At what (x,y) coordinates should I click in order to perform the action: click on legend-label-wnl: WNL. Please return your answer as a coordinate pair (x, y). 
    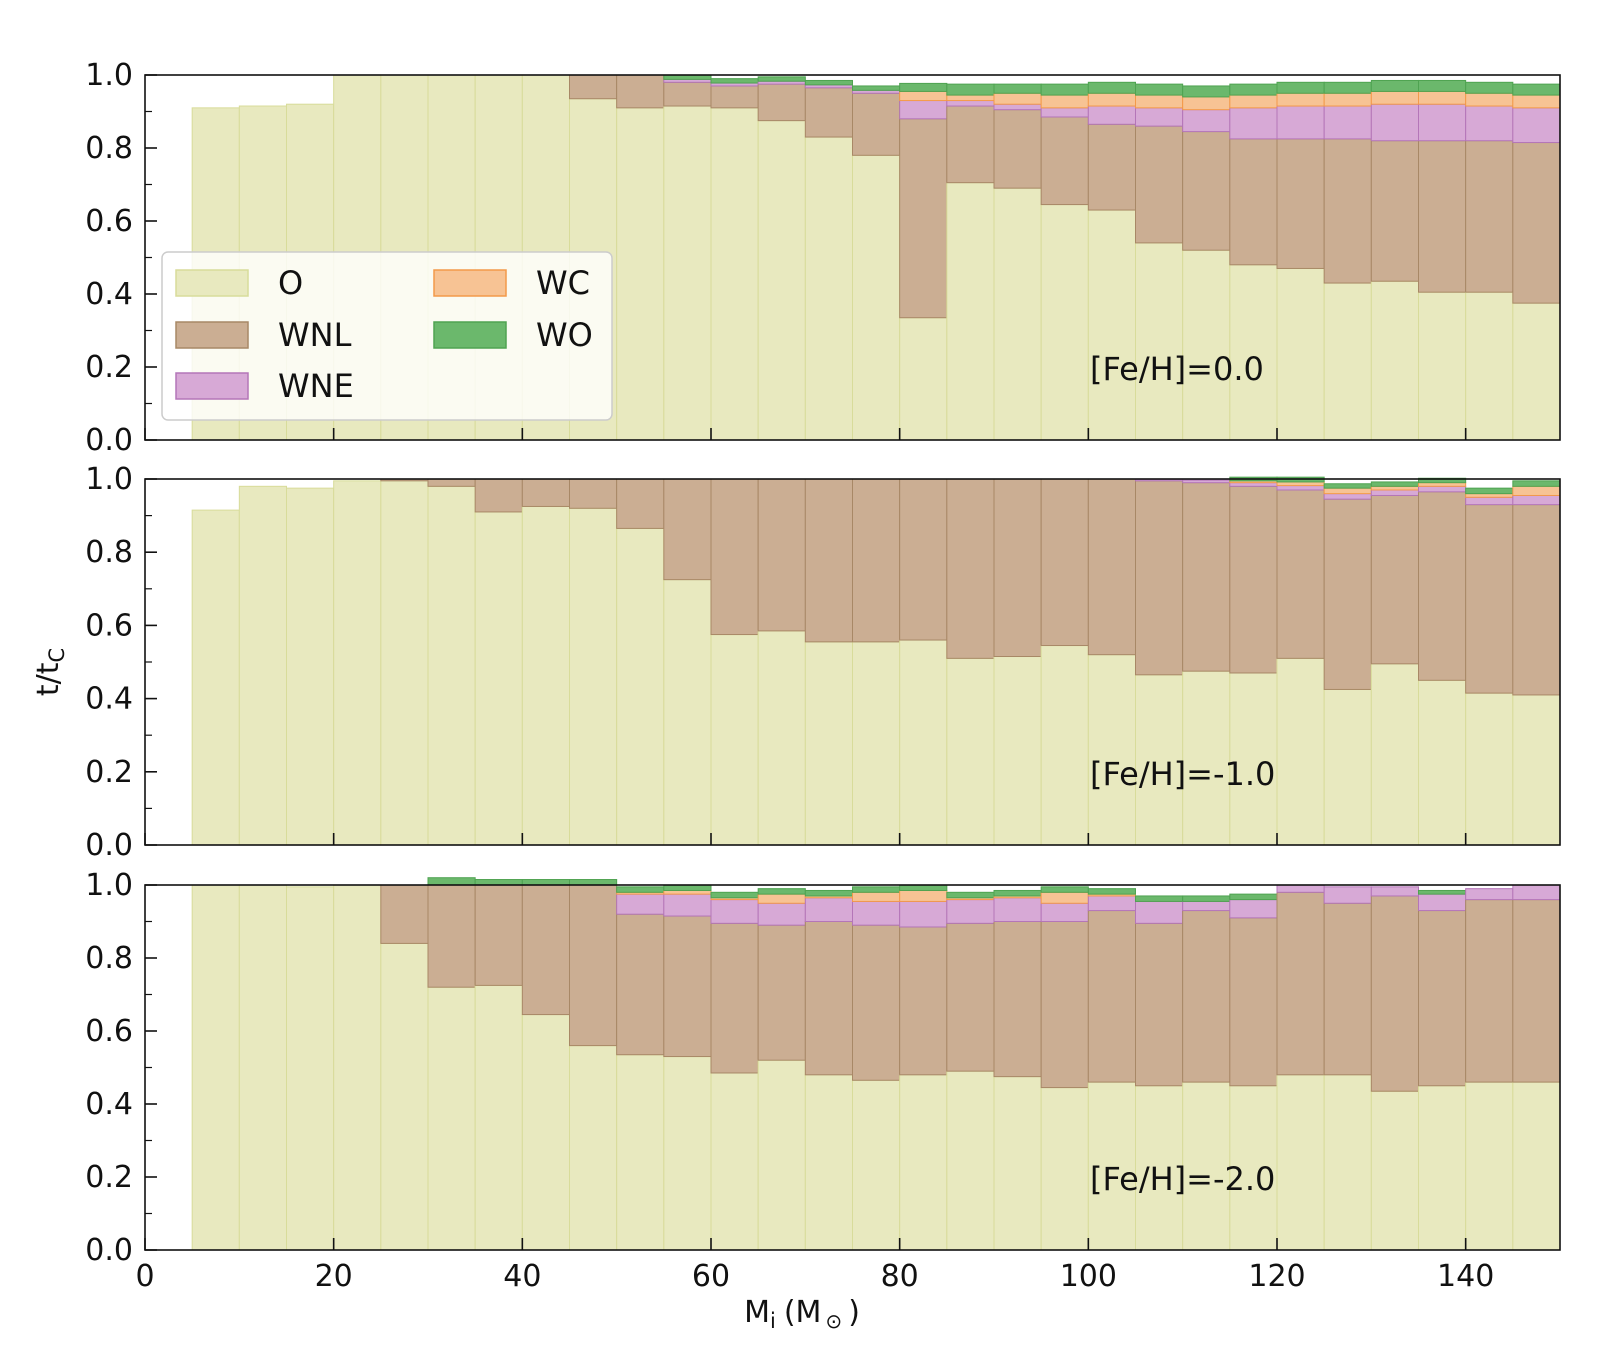
    Looking at the image, I should click on (315, 335).